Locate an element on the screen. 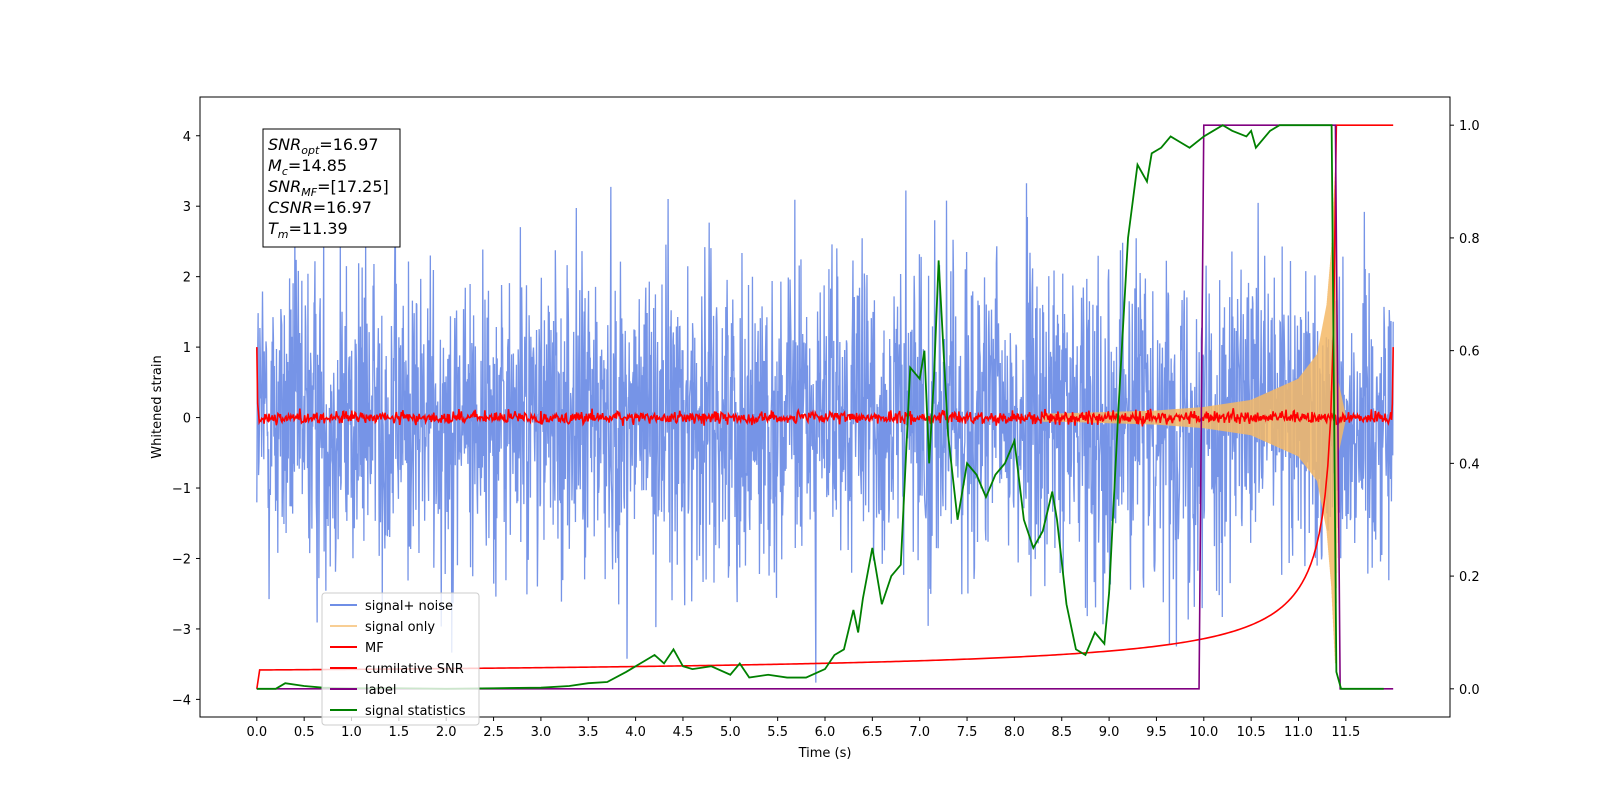 This screenshot has height=800, width=1600. legend-label: signal only is located at coordinates (400, 627).